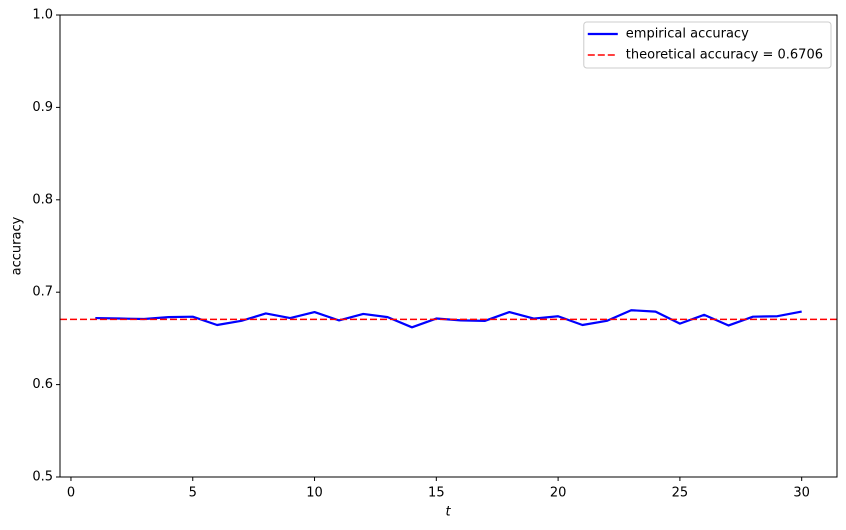  Describe the element at coordinates (314, 493) in the screenshot. I see `x-tick-label: 10` at that location.